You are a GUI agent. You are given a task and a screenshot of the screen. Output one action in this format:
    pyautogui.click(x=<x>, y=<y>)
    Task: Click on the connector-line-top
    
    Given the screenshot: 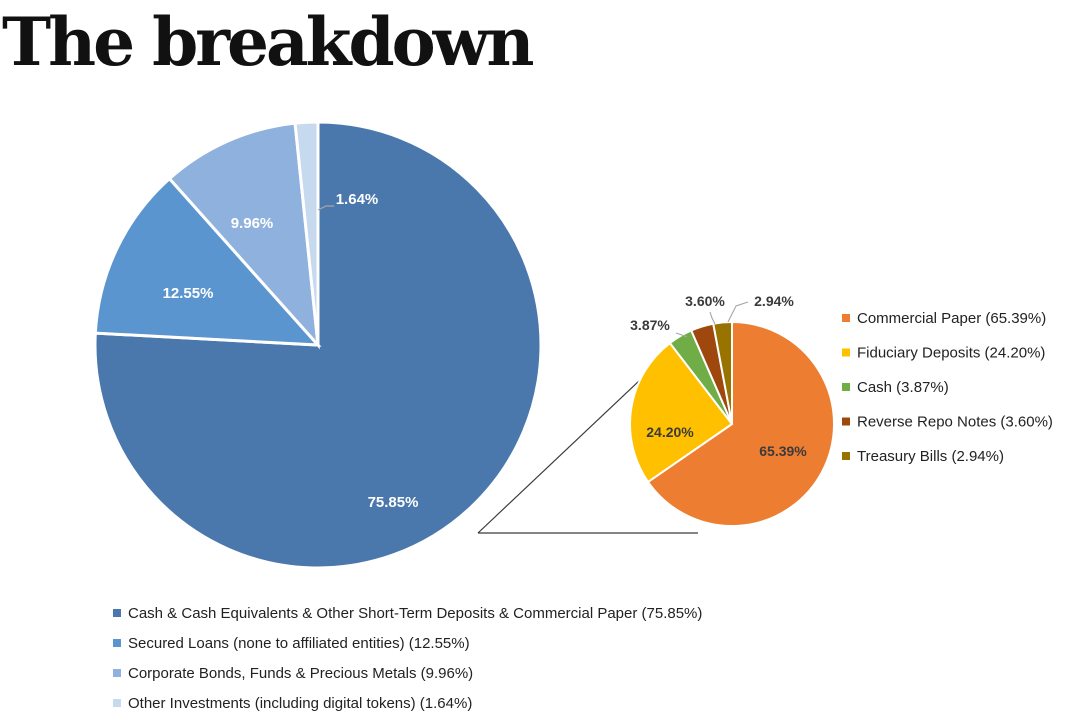 What is the action you would take?
    pyautogui.click(x=559, y=456)
    